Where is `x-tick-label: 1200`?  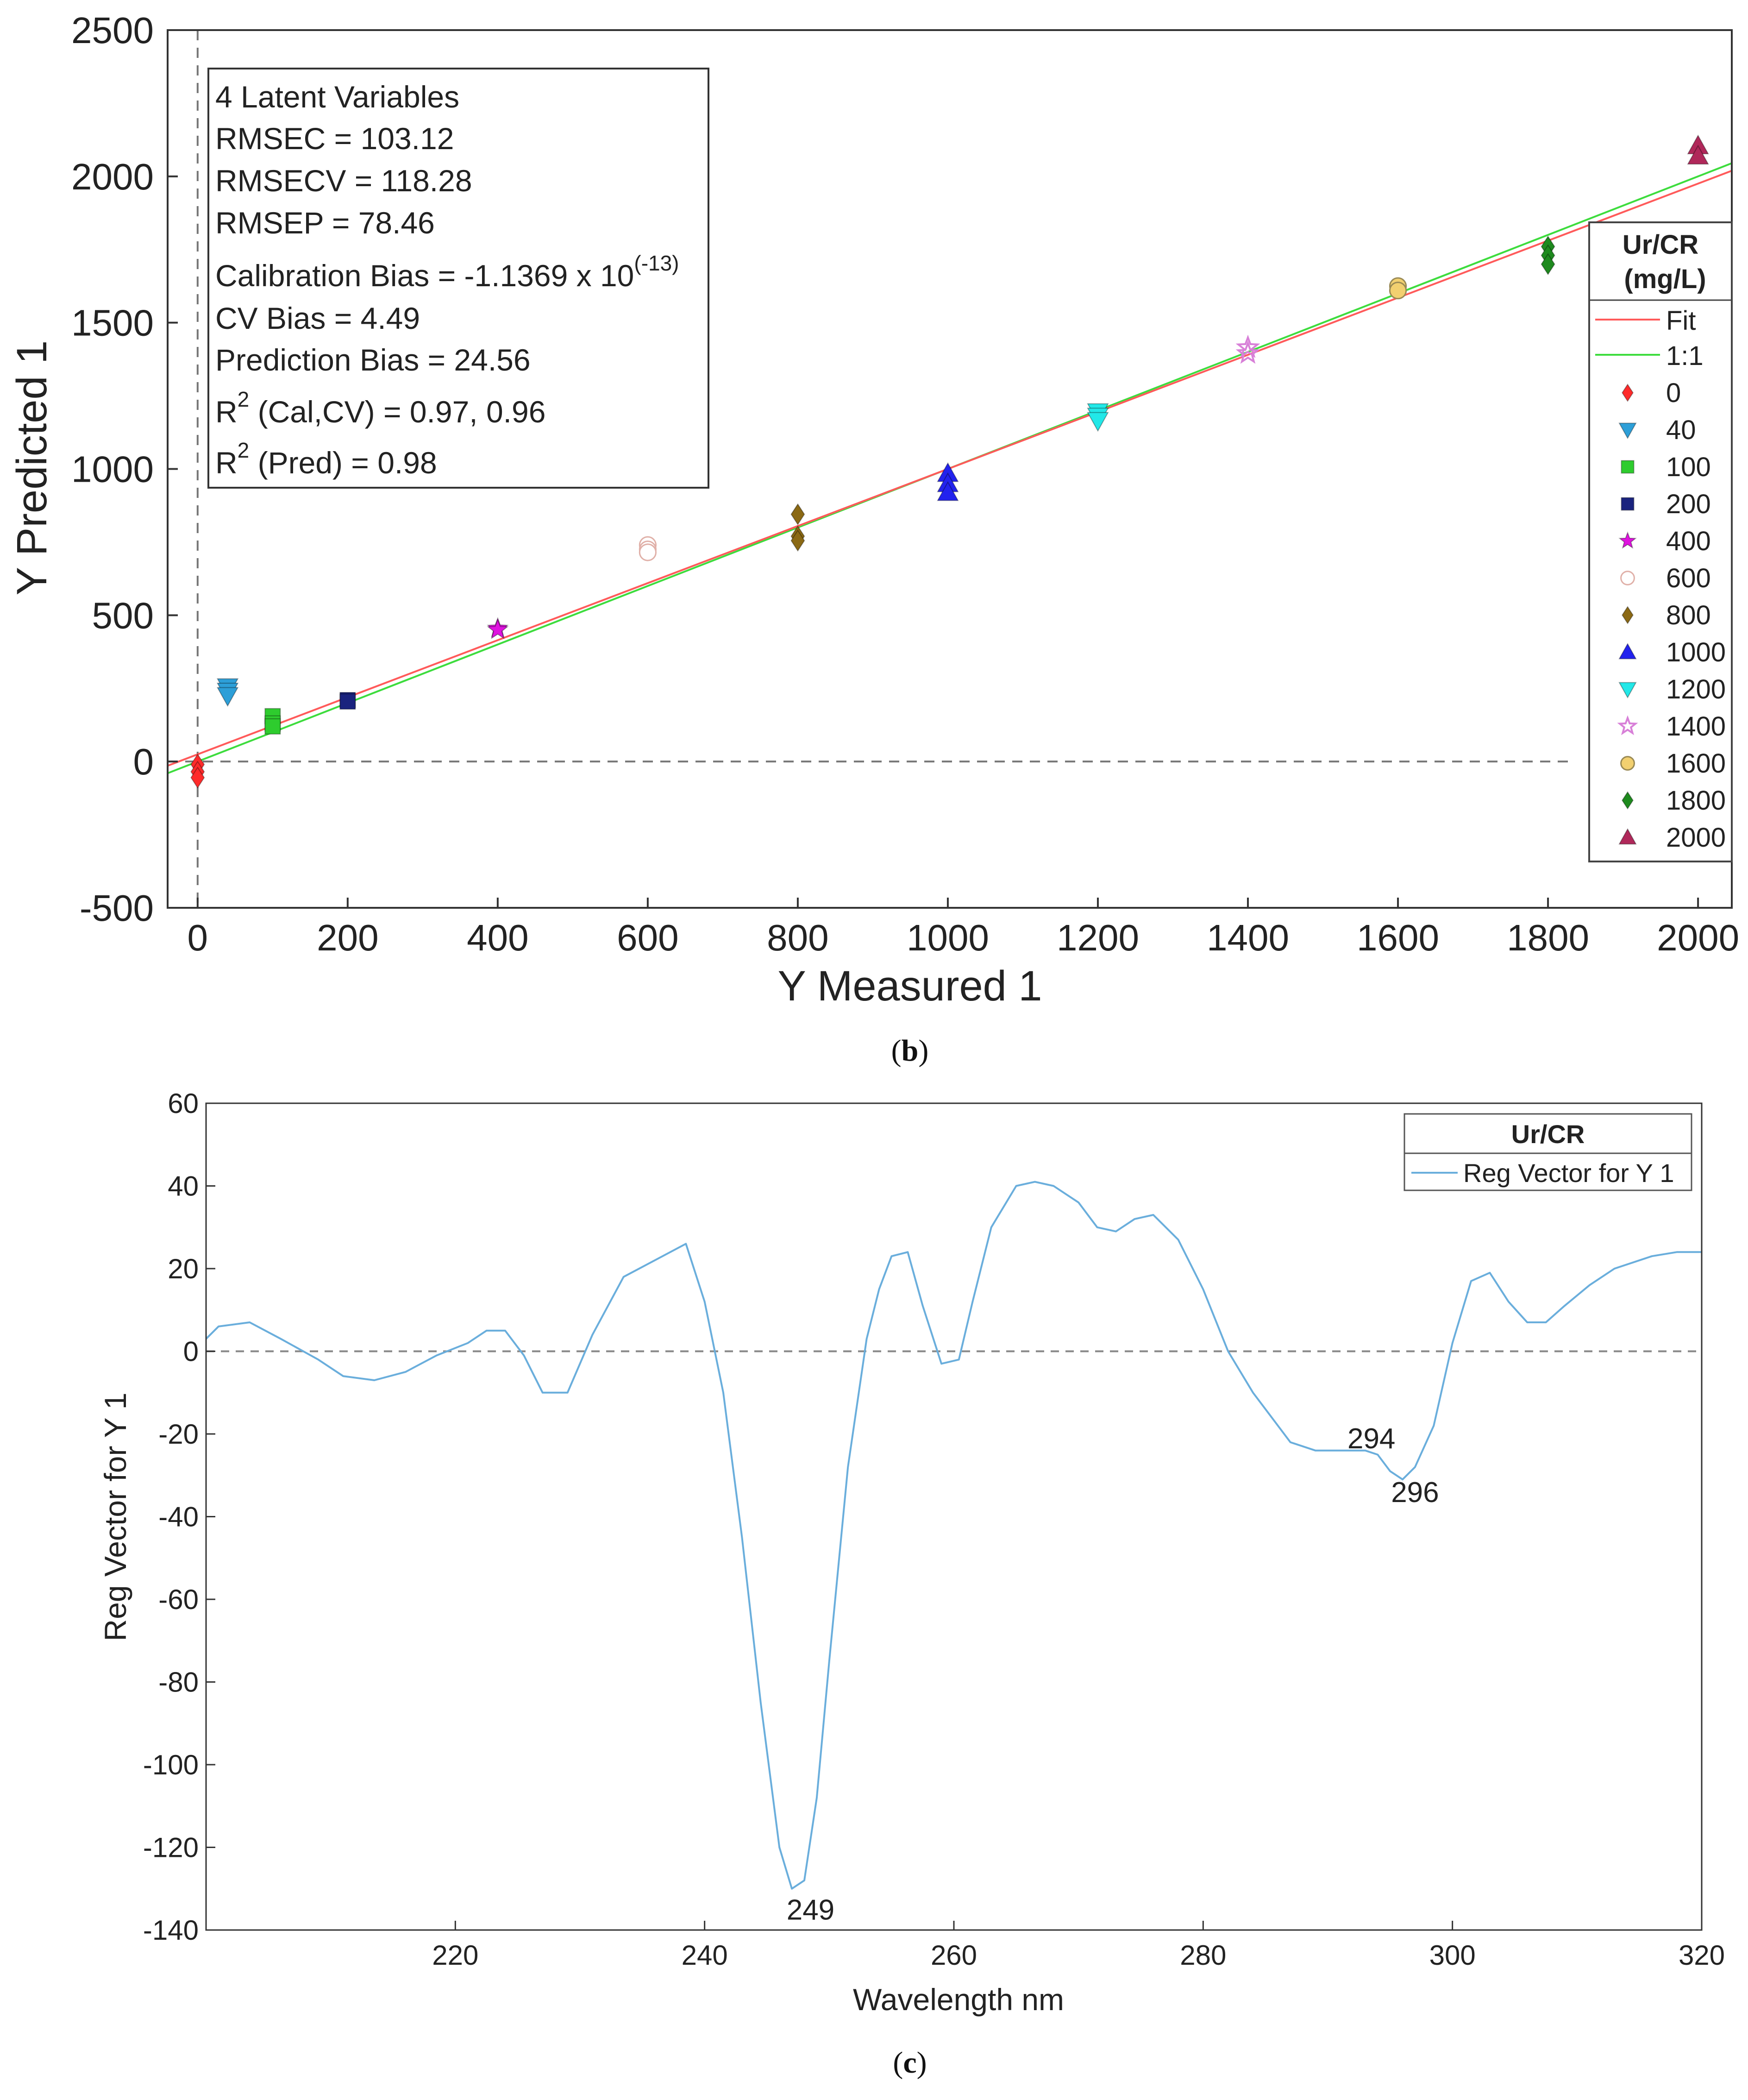 x-tick-label: 1200 is located at coordinates (1098, 937).